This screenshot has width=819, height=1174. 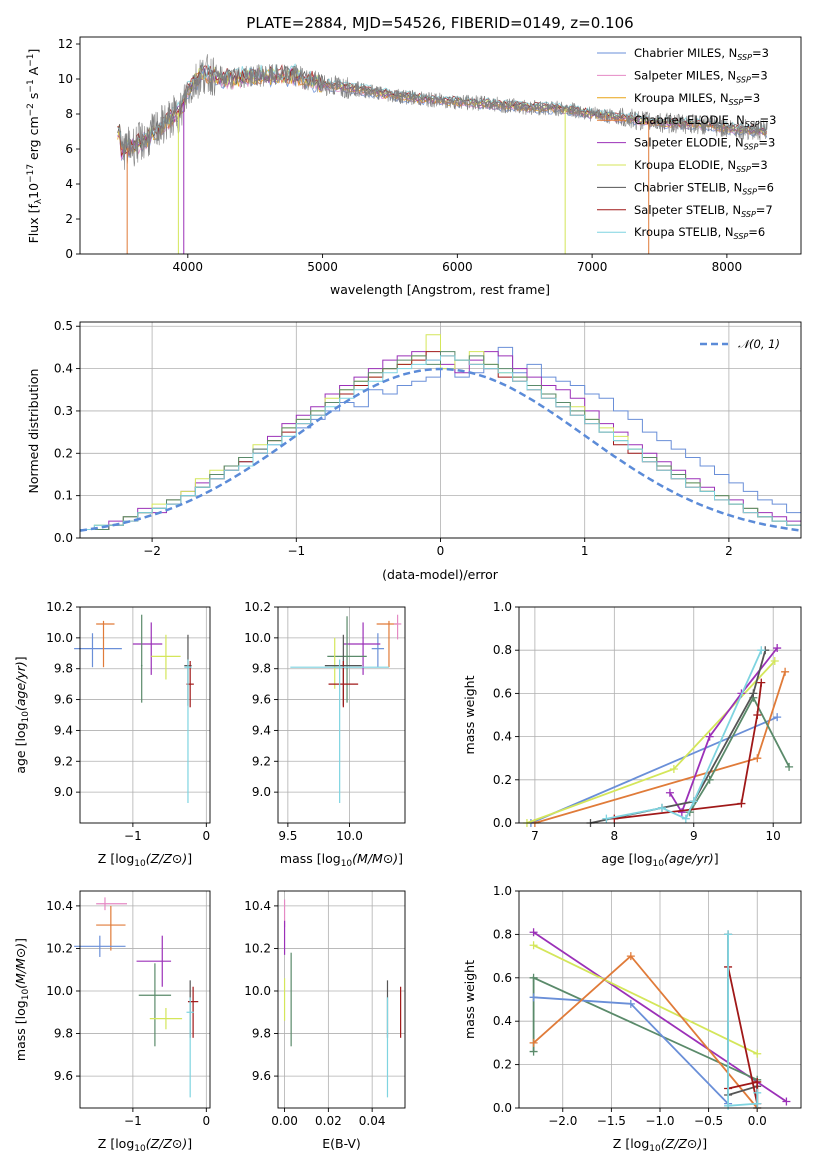 What do you see at coordinates (207, 836) in the screenshot?
I see `x-tick-label: 0` at bounding box center [207, 836].